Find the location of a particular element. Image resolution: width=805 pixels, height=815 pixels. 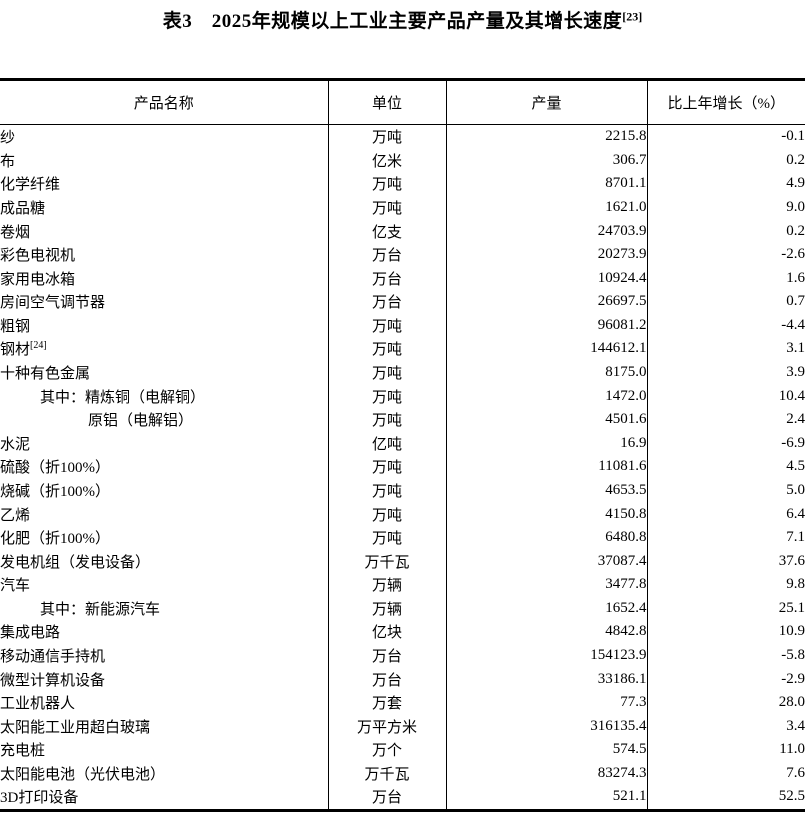

table-row: 粗钢 万吨 96081.2 -4.4 is located at coordinates (402, 325).